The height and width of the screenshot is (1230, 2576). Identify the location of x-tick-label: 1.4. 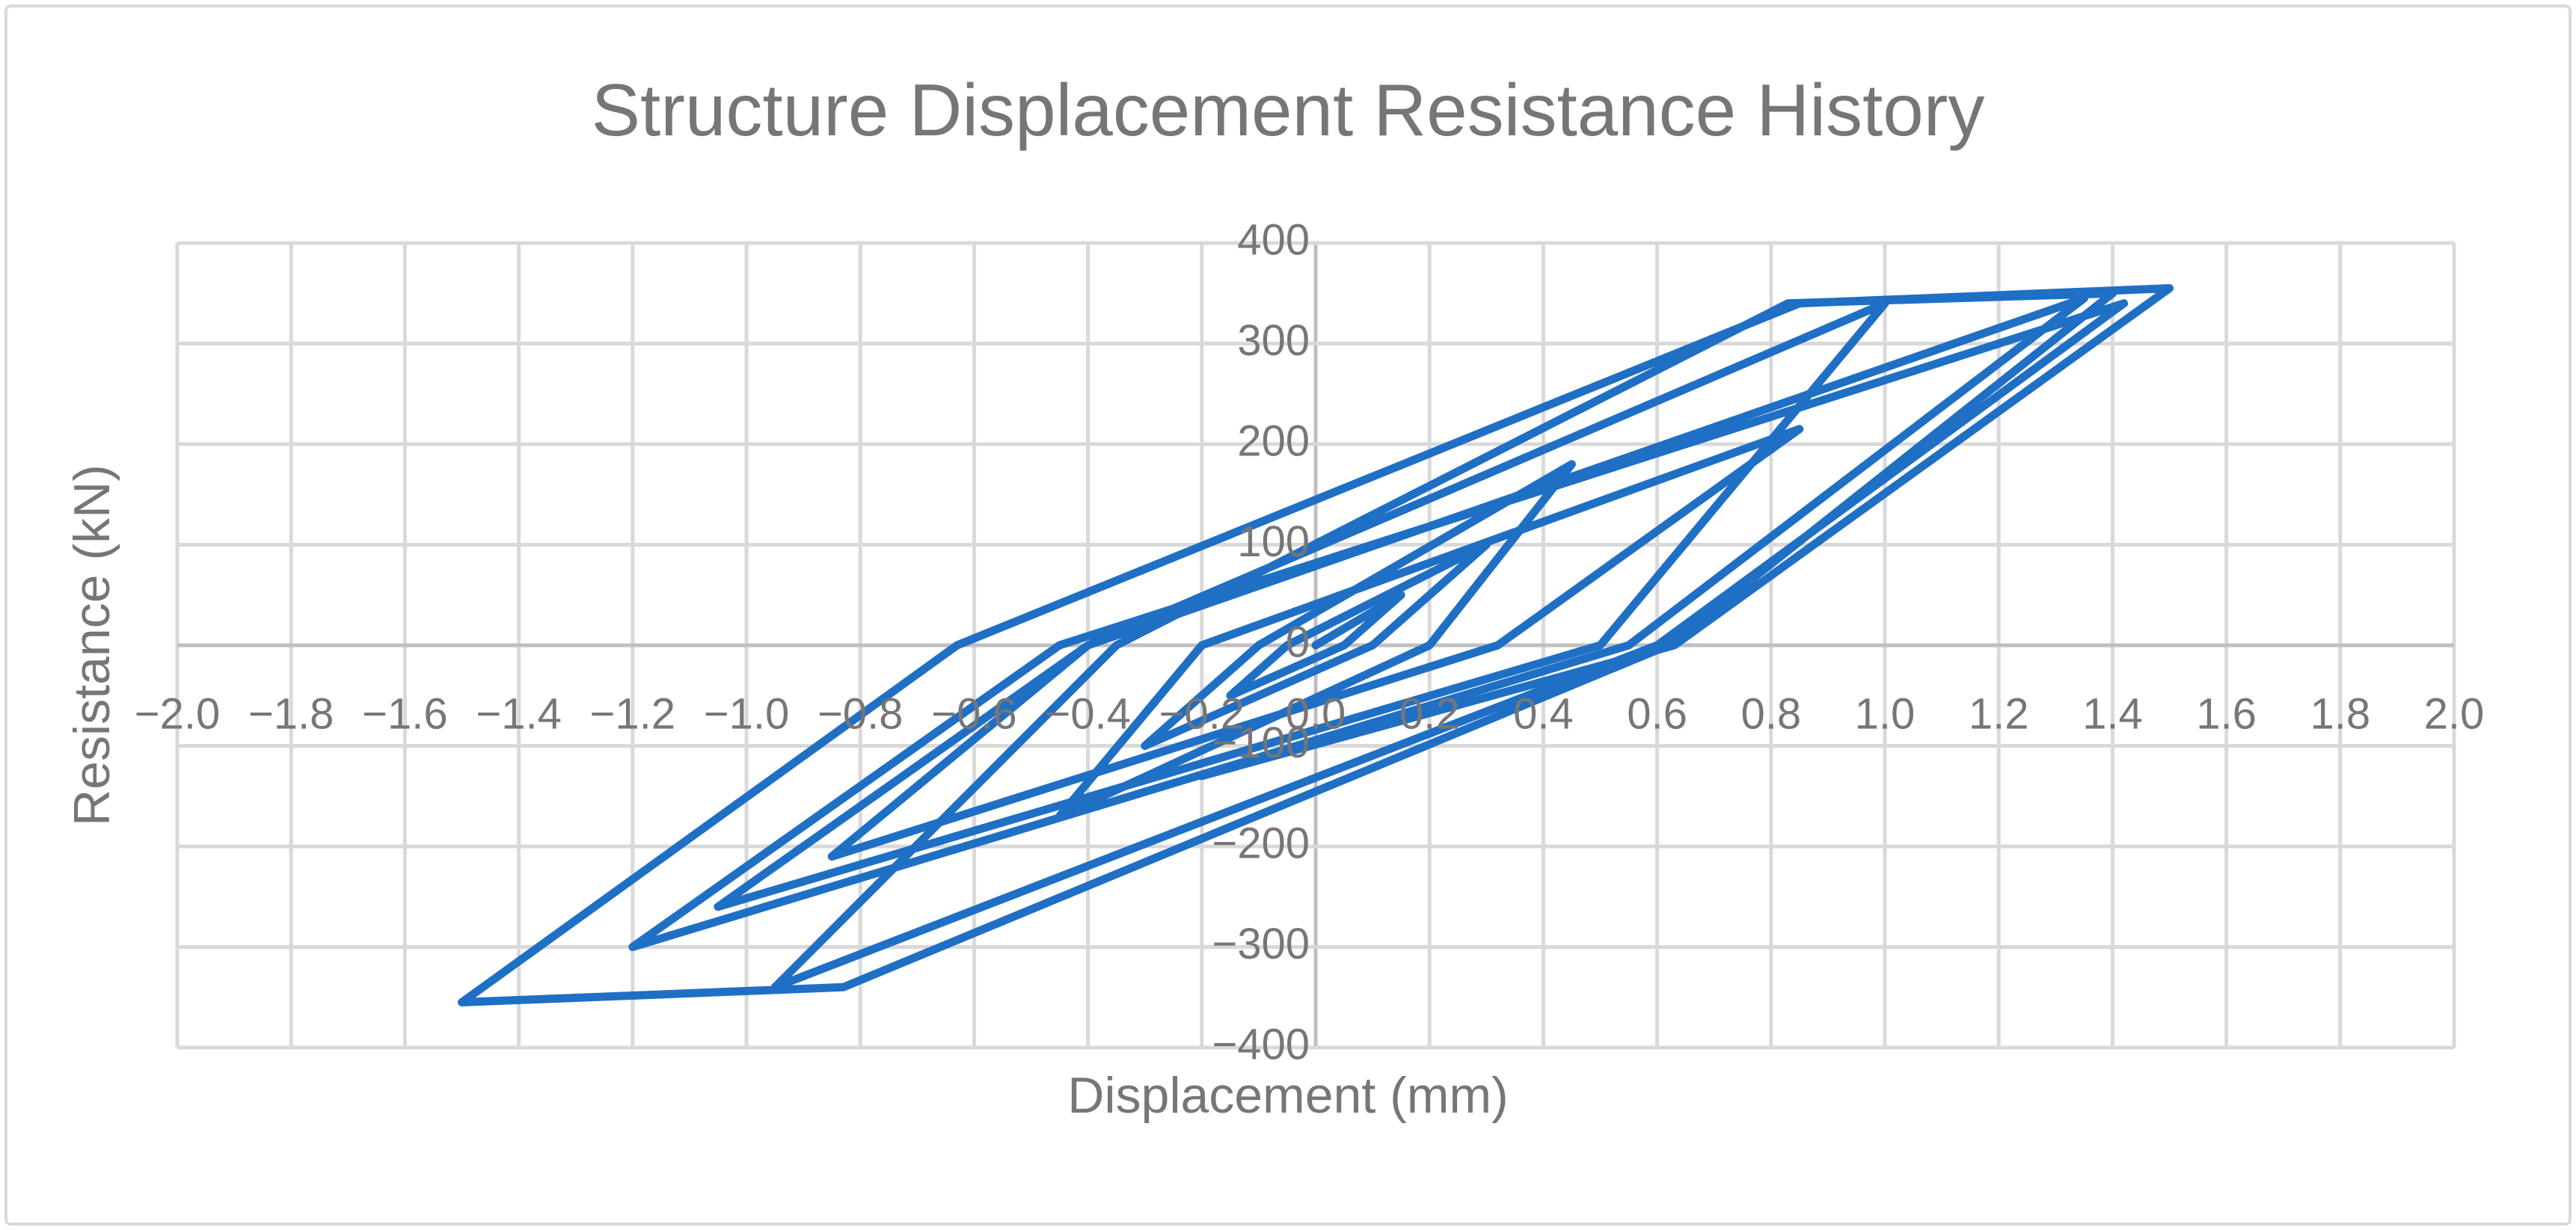
(2112, 714).